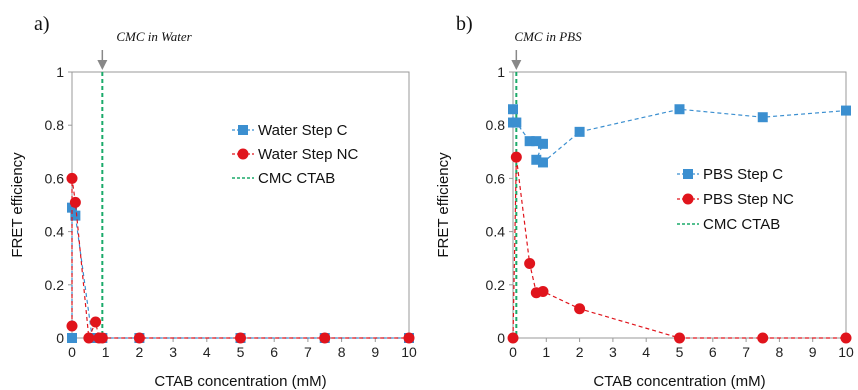  Describe the element at coordinates (303, 130) in the screenshot. I see `legend-entry: Water Step C` at that location.